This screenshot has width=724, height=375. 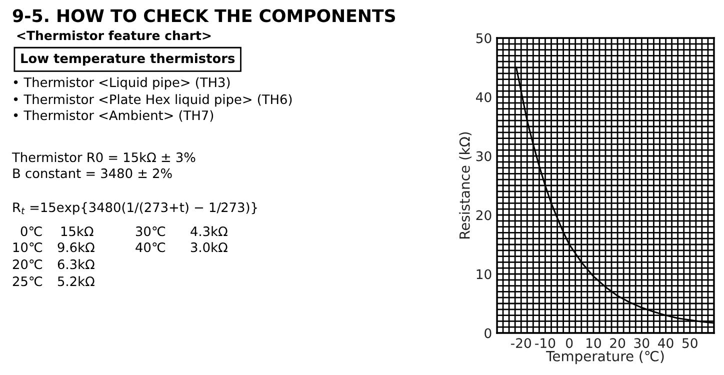 I want to click on text: B constant = 3480 ± 2%, so click(x=92, y=173).